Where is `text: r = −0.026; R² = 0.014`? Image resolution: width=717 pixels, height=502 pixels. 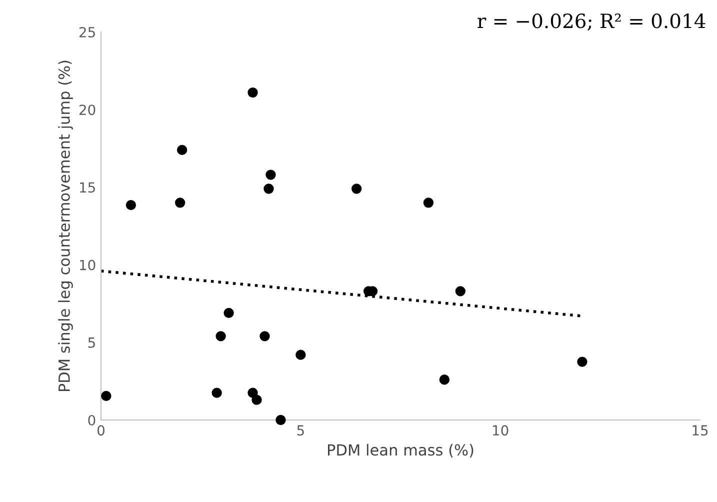 text: r = −0.026; R² = 0.014 is located at coordinates (592, 22).